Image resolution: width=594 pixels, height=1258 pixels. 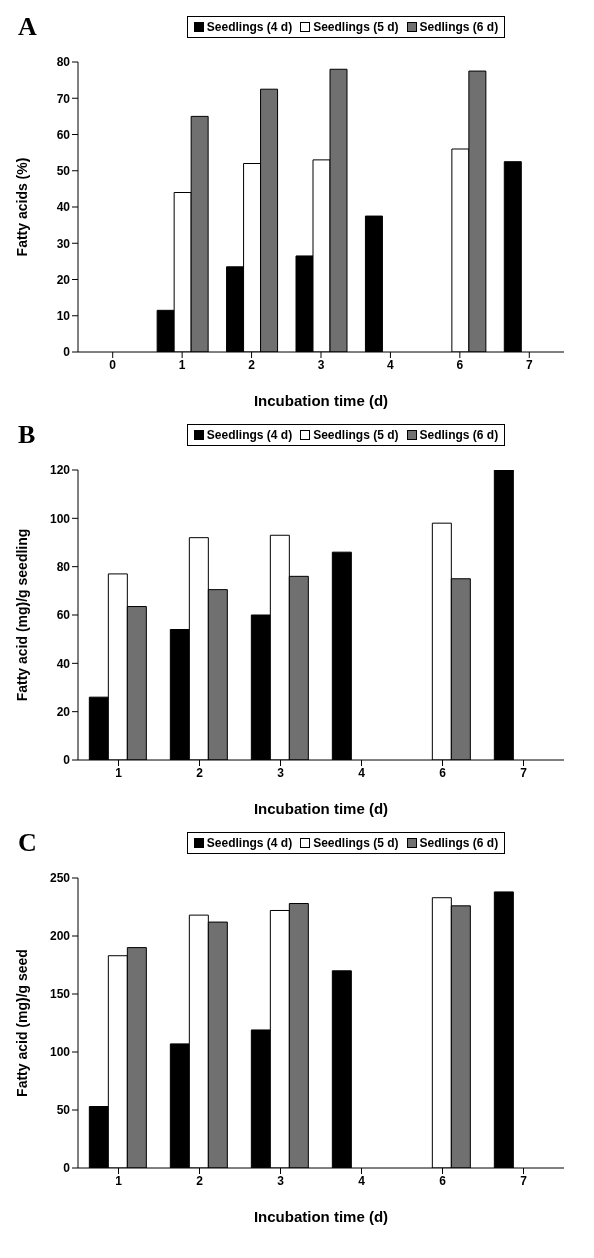 What do you see at coordinates (27, 843) in the screenshot?
I see `chart-title: C` at bounding box center [27, 843].